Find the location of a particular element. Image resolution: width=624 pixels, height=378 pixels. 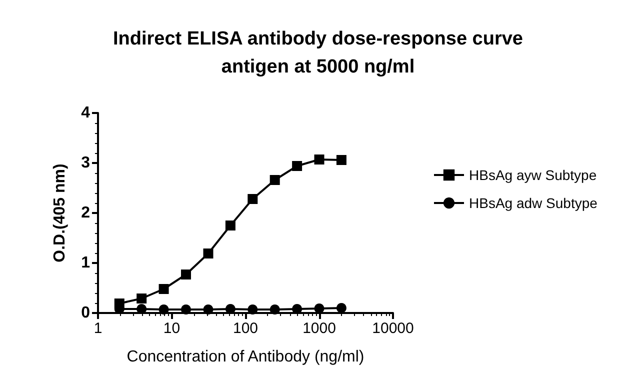

x-axis-title: Concentration of Antibody (ng/ml) is located at coordinates (245, 357).